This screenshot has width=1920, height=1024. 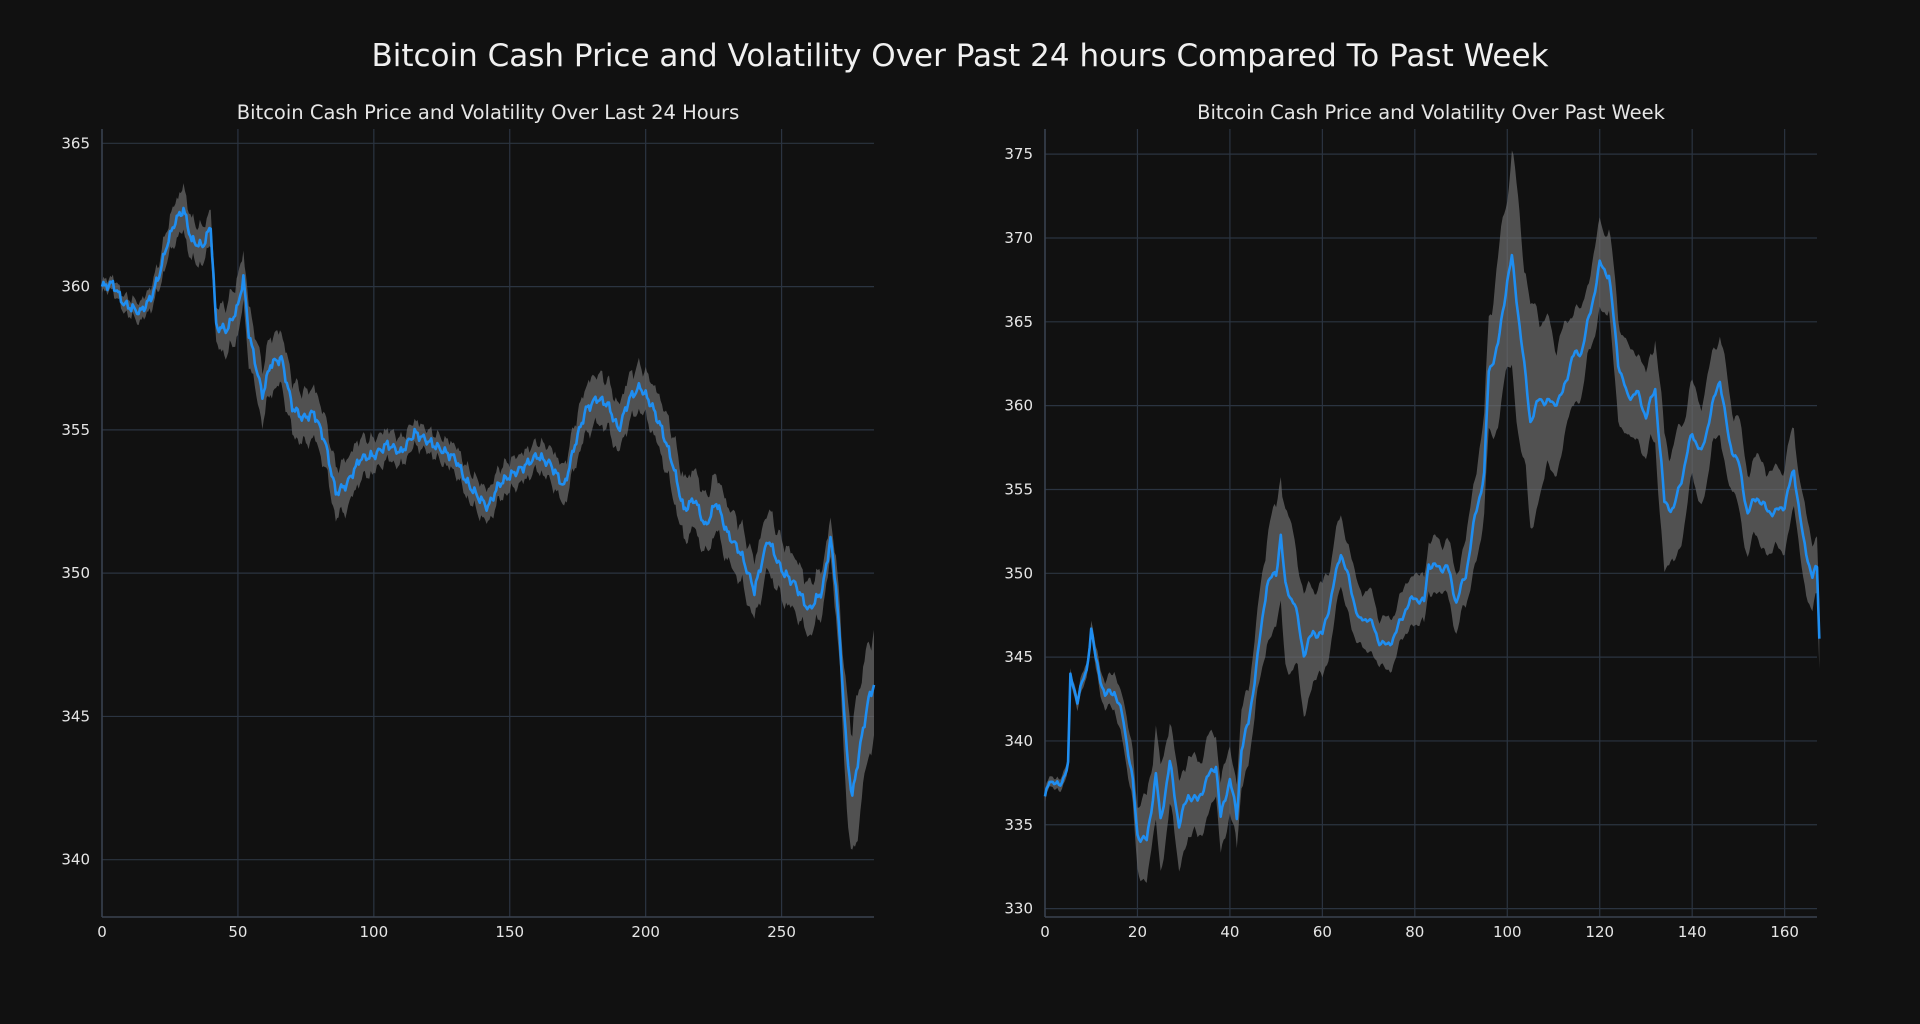 I want to click on y-tick-label: 335, so click(x=1018, y=825).